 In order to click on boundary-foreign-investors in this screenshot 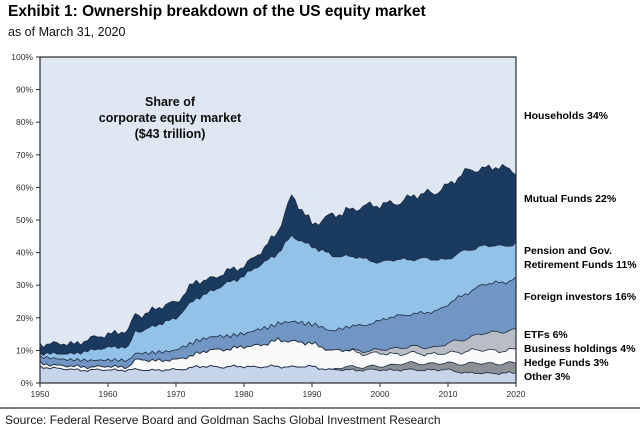, I will do `click(278, 319)`.